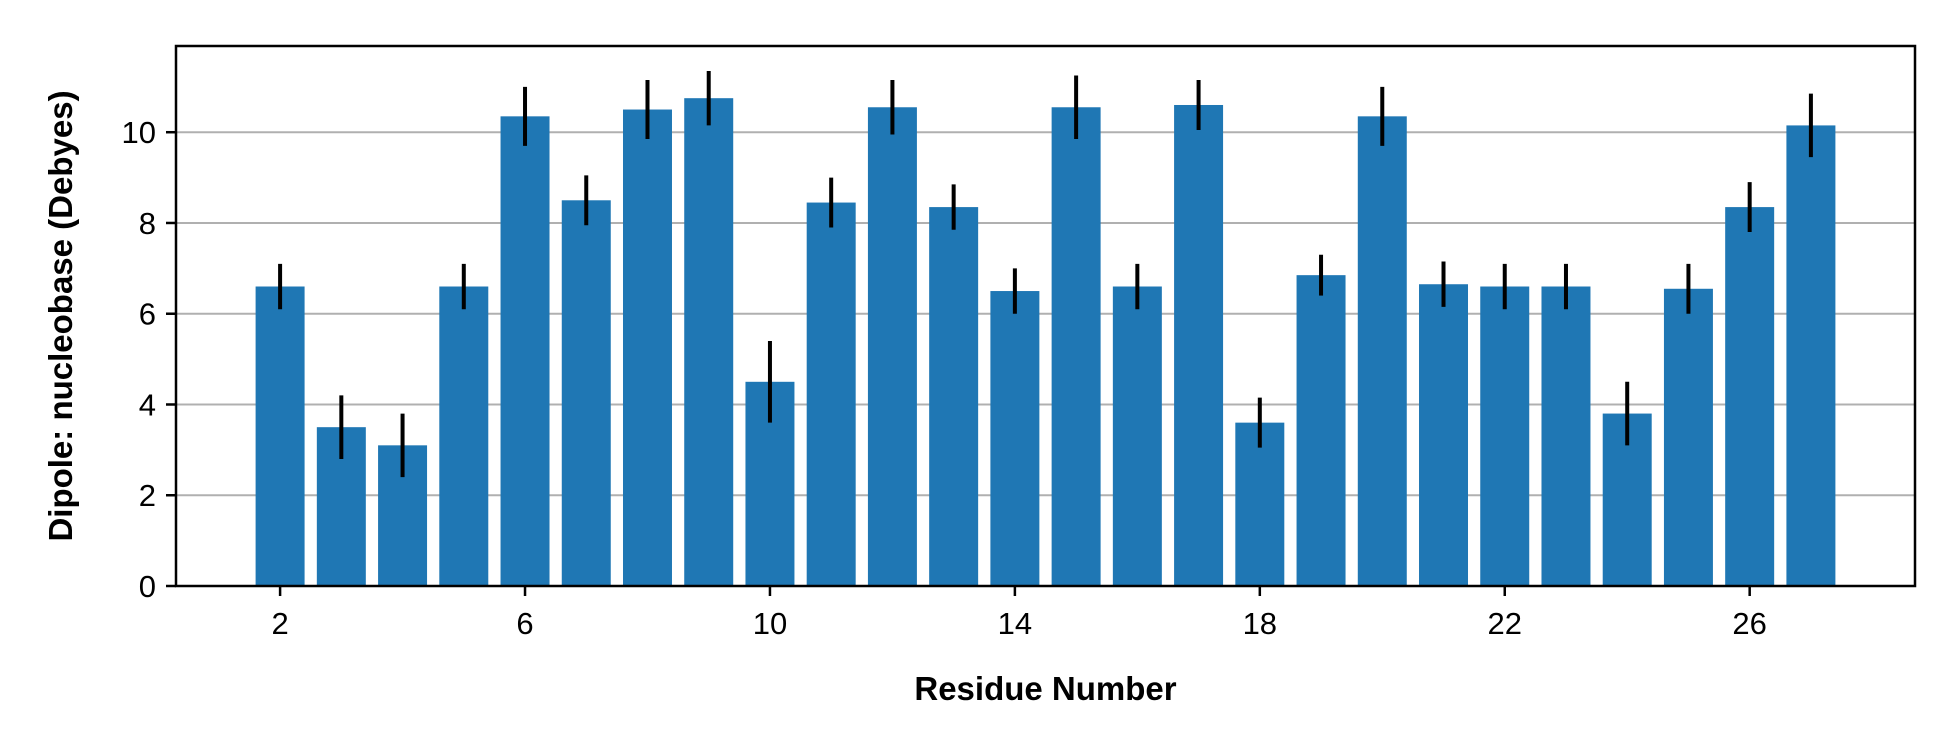 This screenshot has width=1950, height=750. I want to click on x-tick-label: 10, so click(770, 623).